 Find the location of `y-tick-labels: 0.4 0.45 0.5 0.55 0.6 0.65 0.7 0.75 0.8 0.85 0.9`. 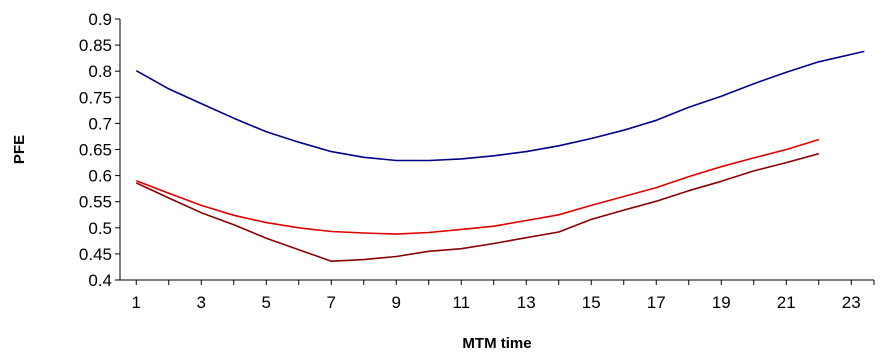

y-tick-labels: 0.4 0.45 0.5 0.55 0.6 0.65 0.7 0.75 0.8 0.85 0.9 is located at coordinates (95, 150).